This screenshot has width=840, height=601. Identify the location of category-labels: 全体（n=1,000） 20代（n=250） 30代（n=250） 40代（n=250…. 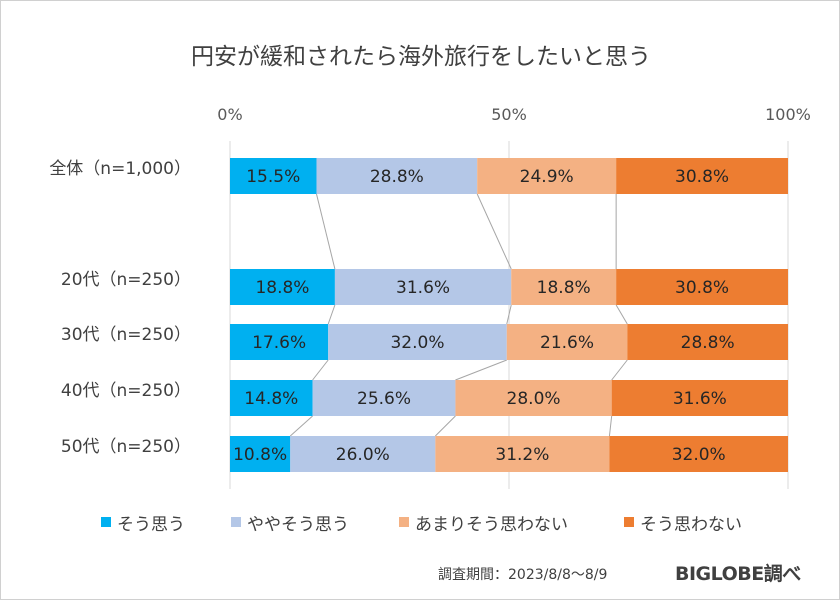
(120, 308).